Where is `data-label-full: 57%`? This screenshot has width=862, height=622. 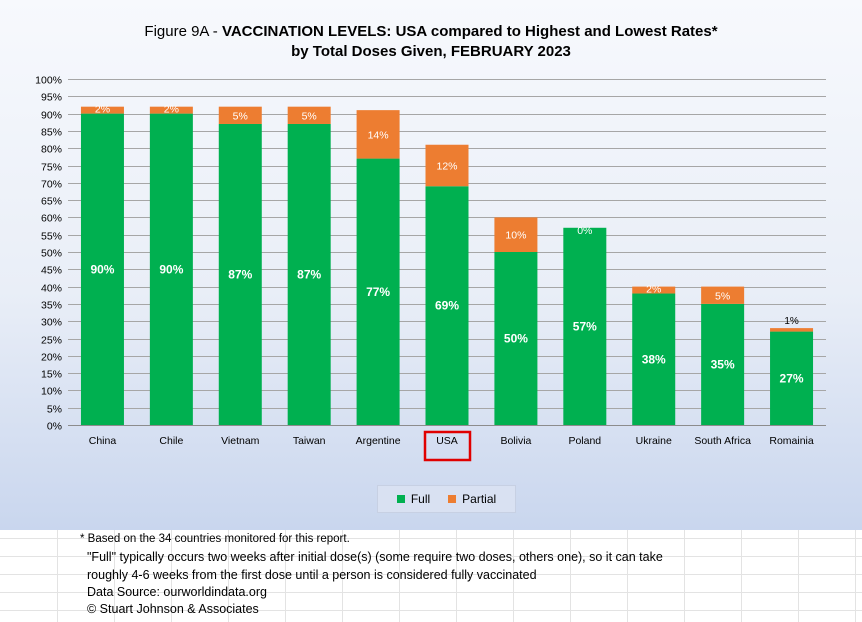
data-label-full: 57% is located at coordinates (585, 326).